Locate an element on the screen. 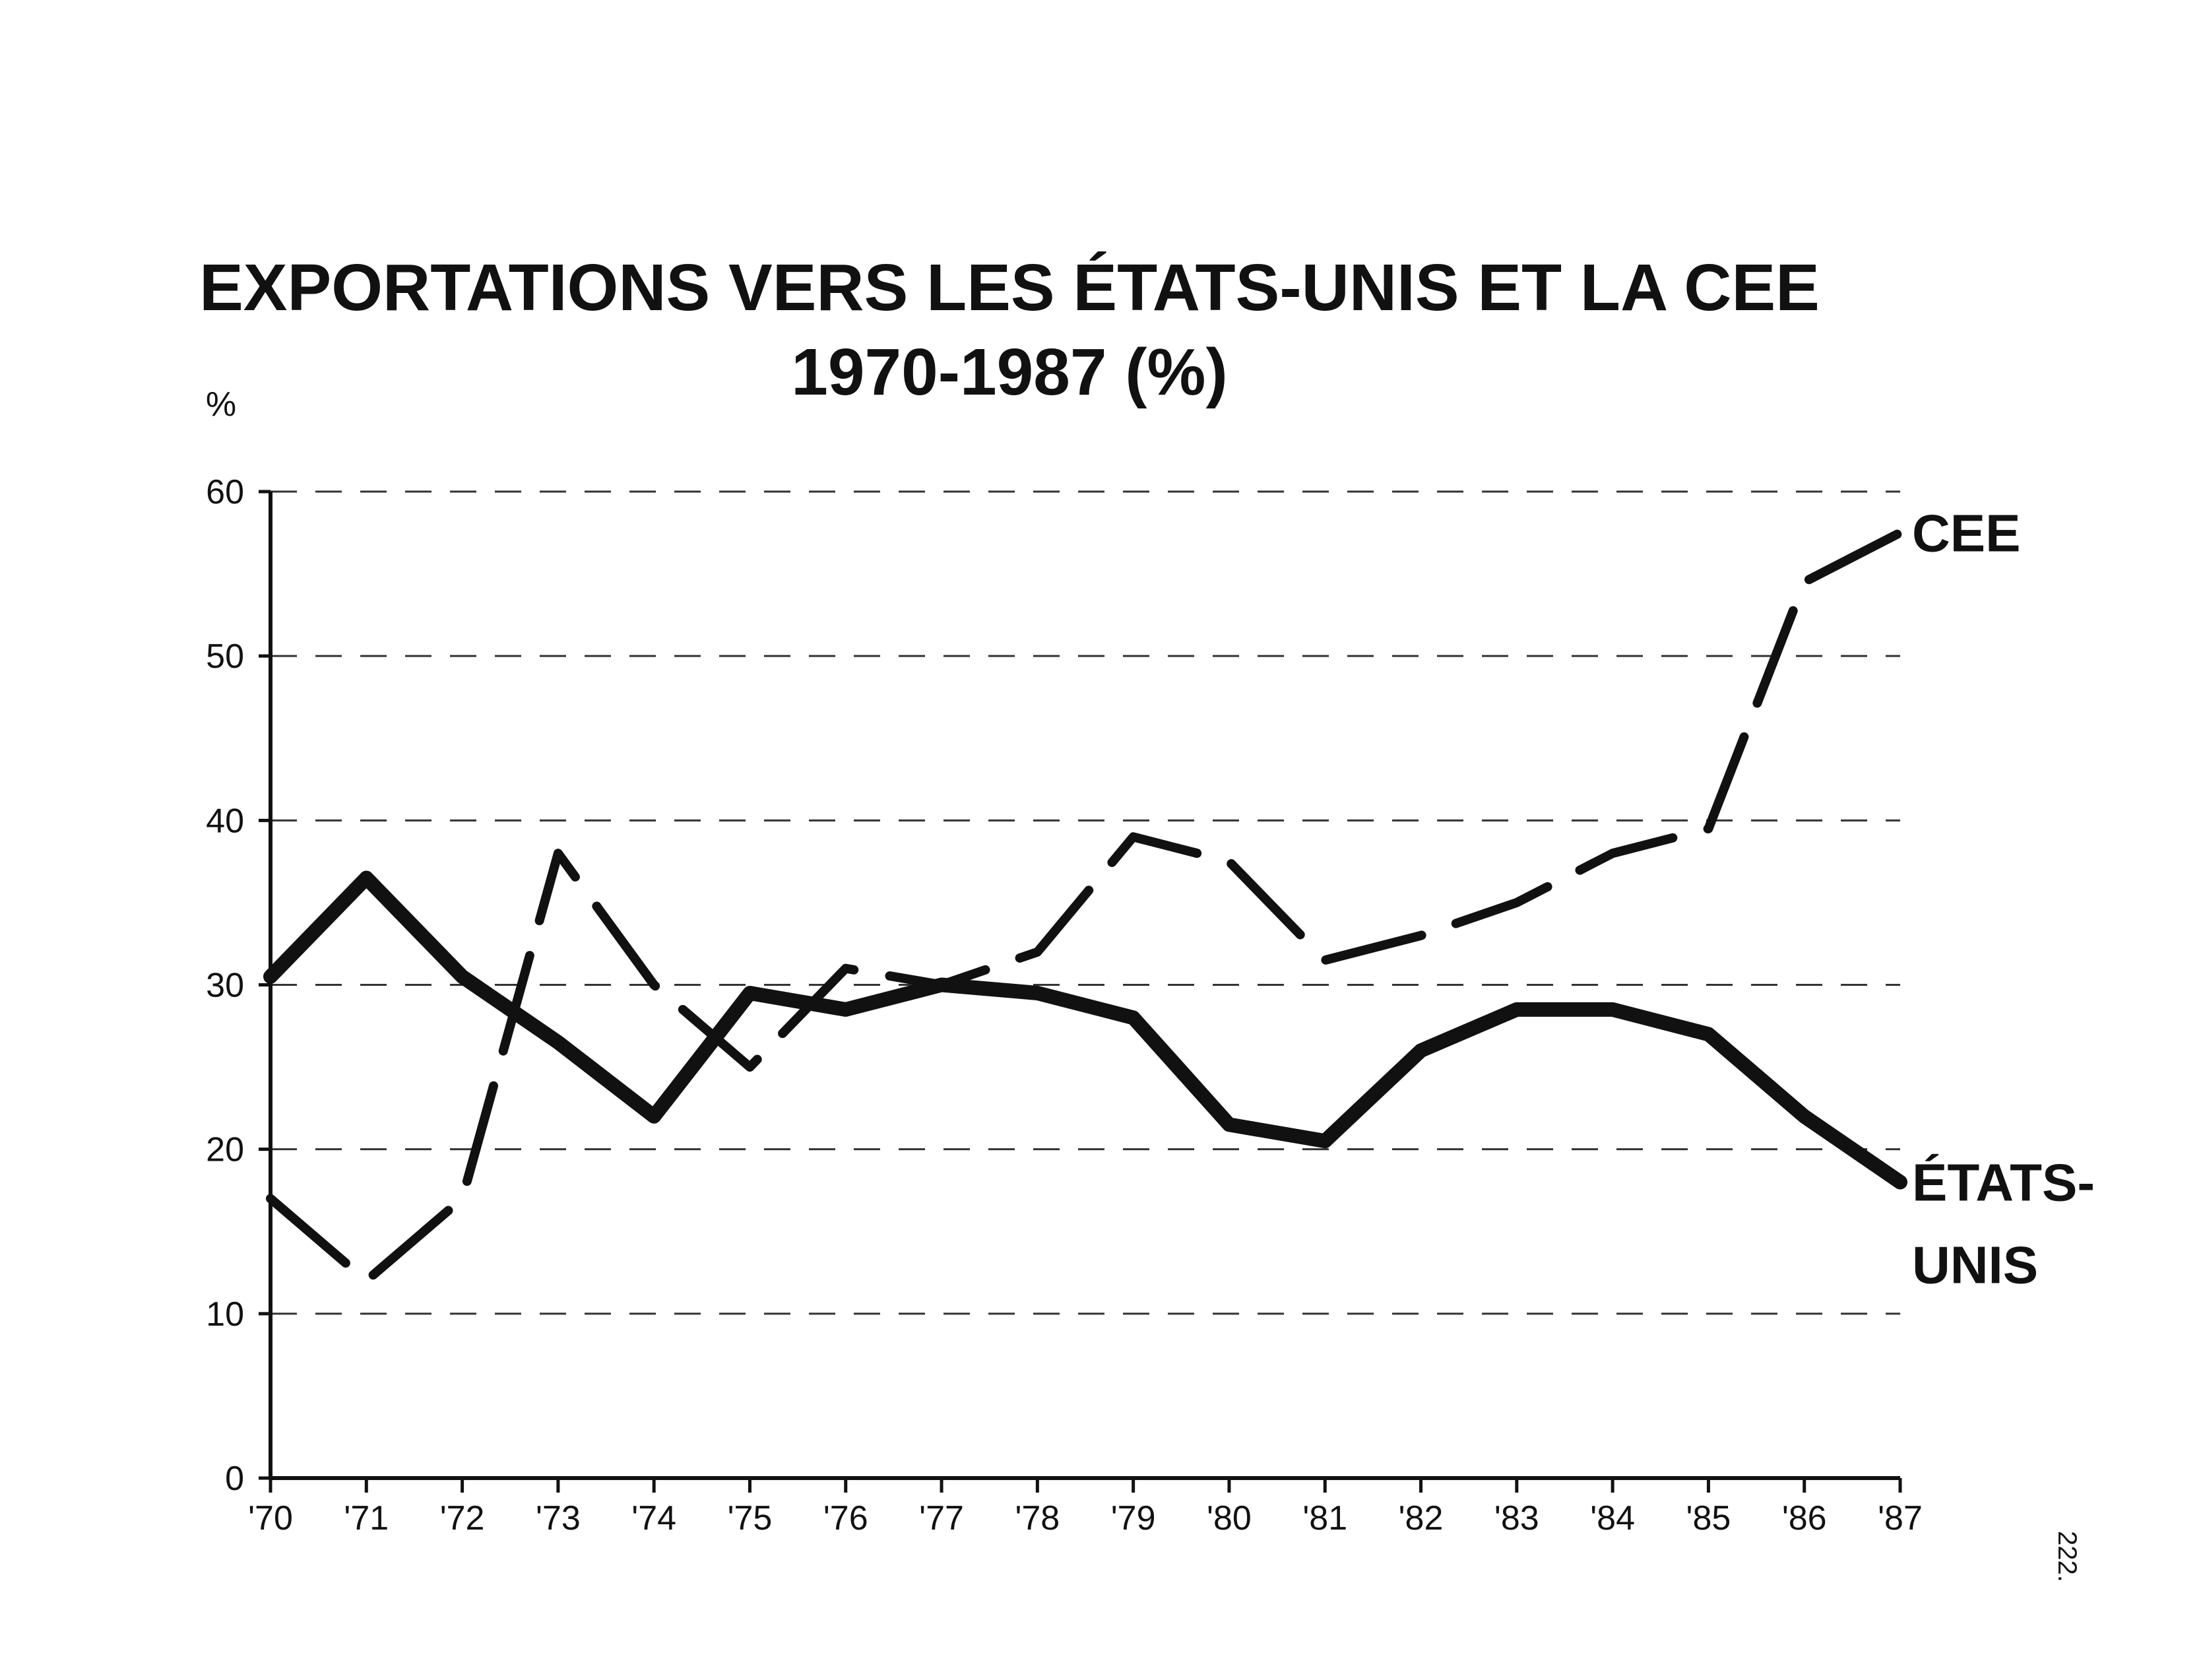 This screenshot has width=2205, height=1680. page-number: 222. is located at coordinates (2067, 1556).